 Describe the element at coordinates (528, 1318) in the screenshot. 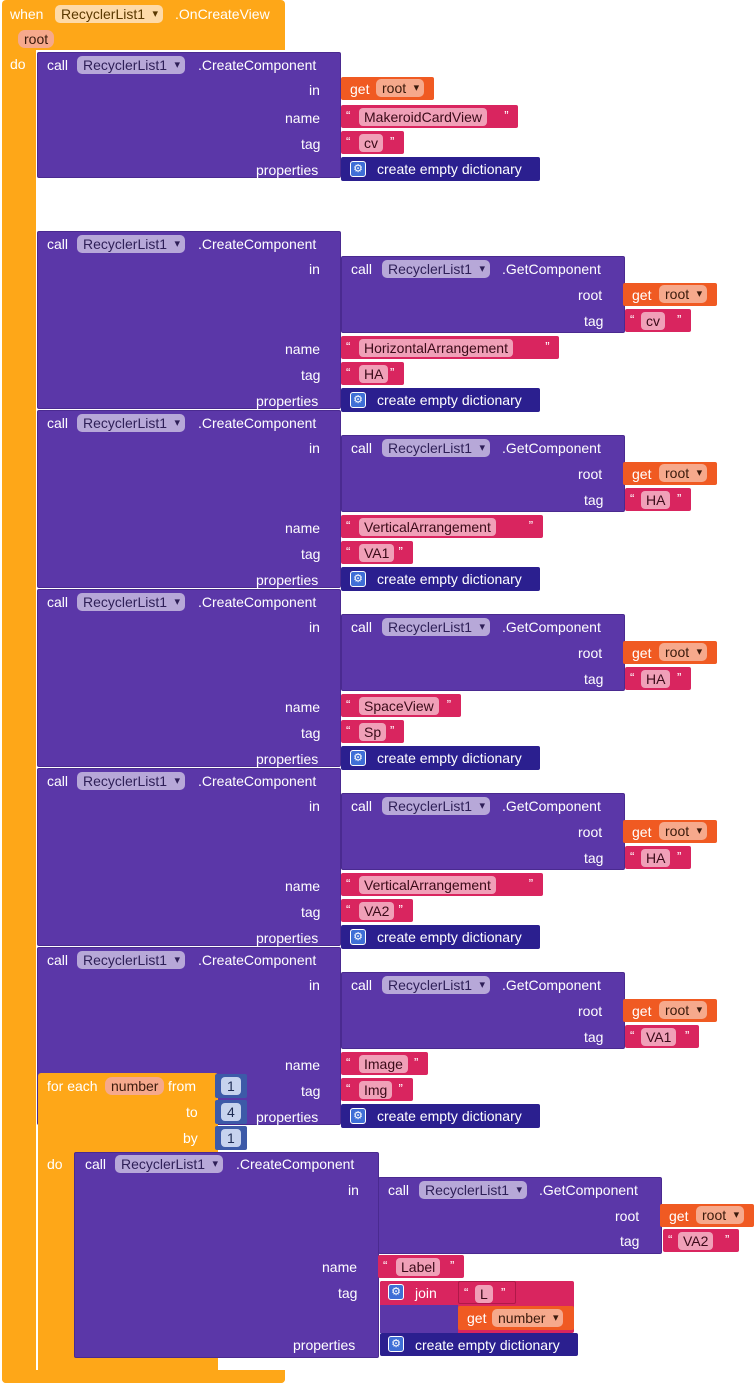

I see `get-var-dropdown: number` at that location.